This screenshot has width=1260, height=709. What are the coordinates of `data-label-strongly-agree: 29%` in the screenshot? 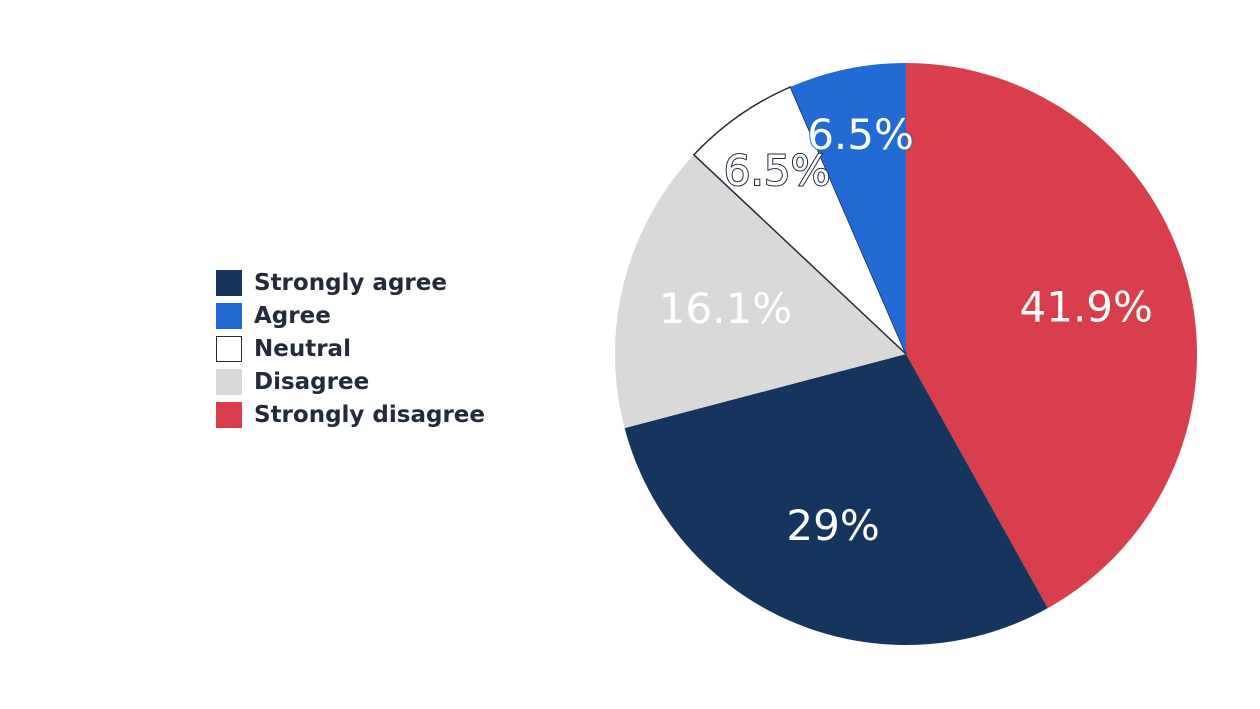 It's located at (832, 525).